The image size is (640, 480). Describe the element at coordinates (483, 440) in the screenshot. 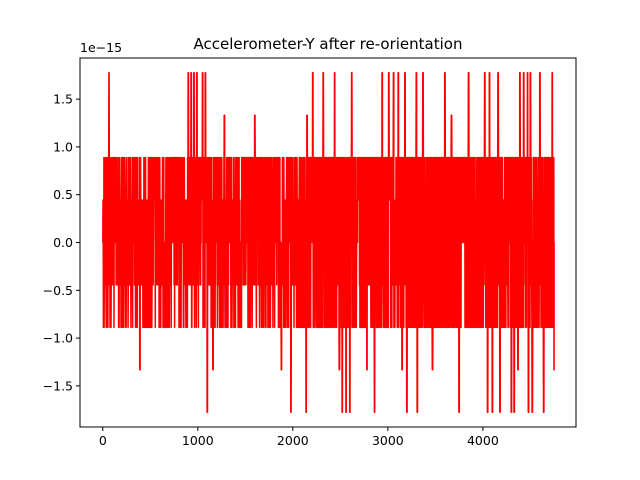

I see `x-tick-label: 4000` at that location.